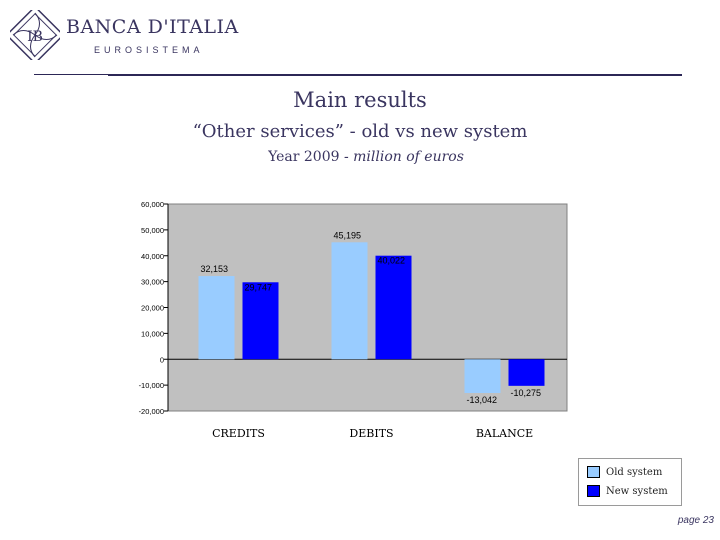 Image resolution: width=720 pixels, height=540 pixels. I want to click on x-category-label: DEBITS, so click(371, 433).